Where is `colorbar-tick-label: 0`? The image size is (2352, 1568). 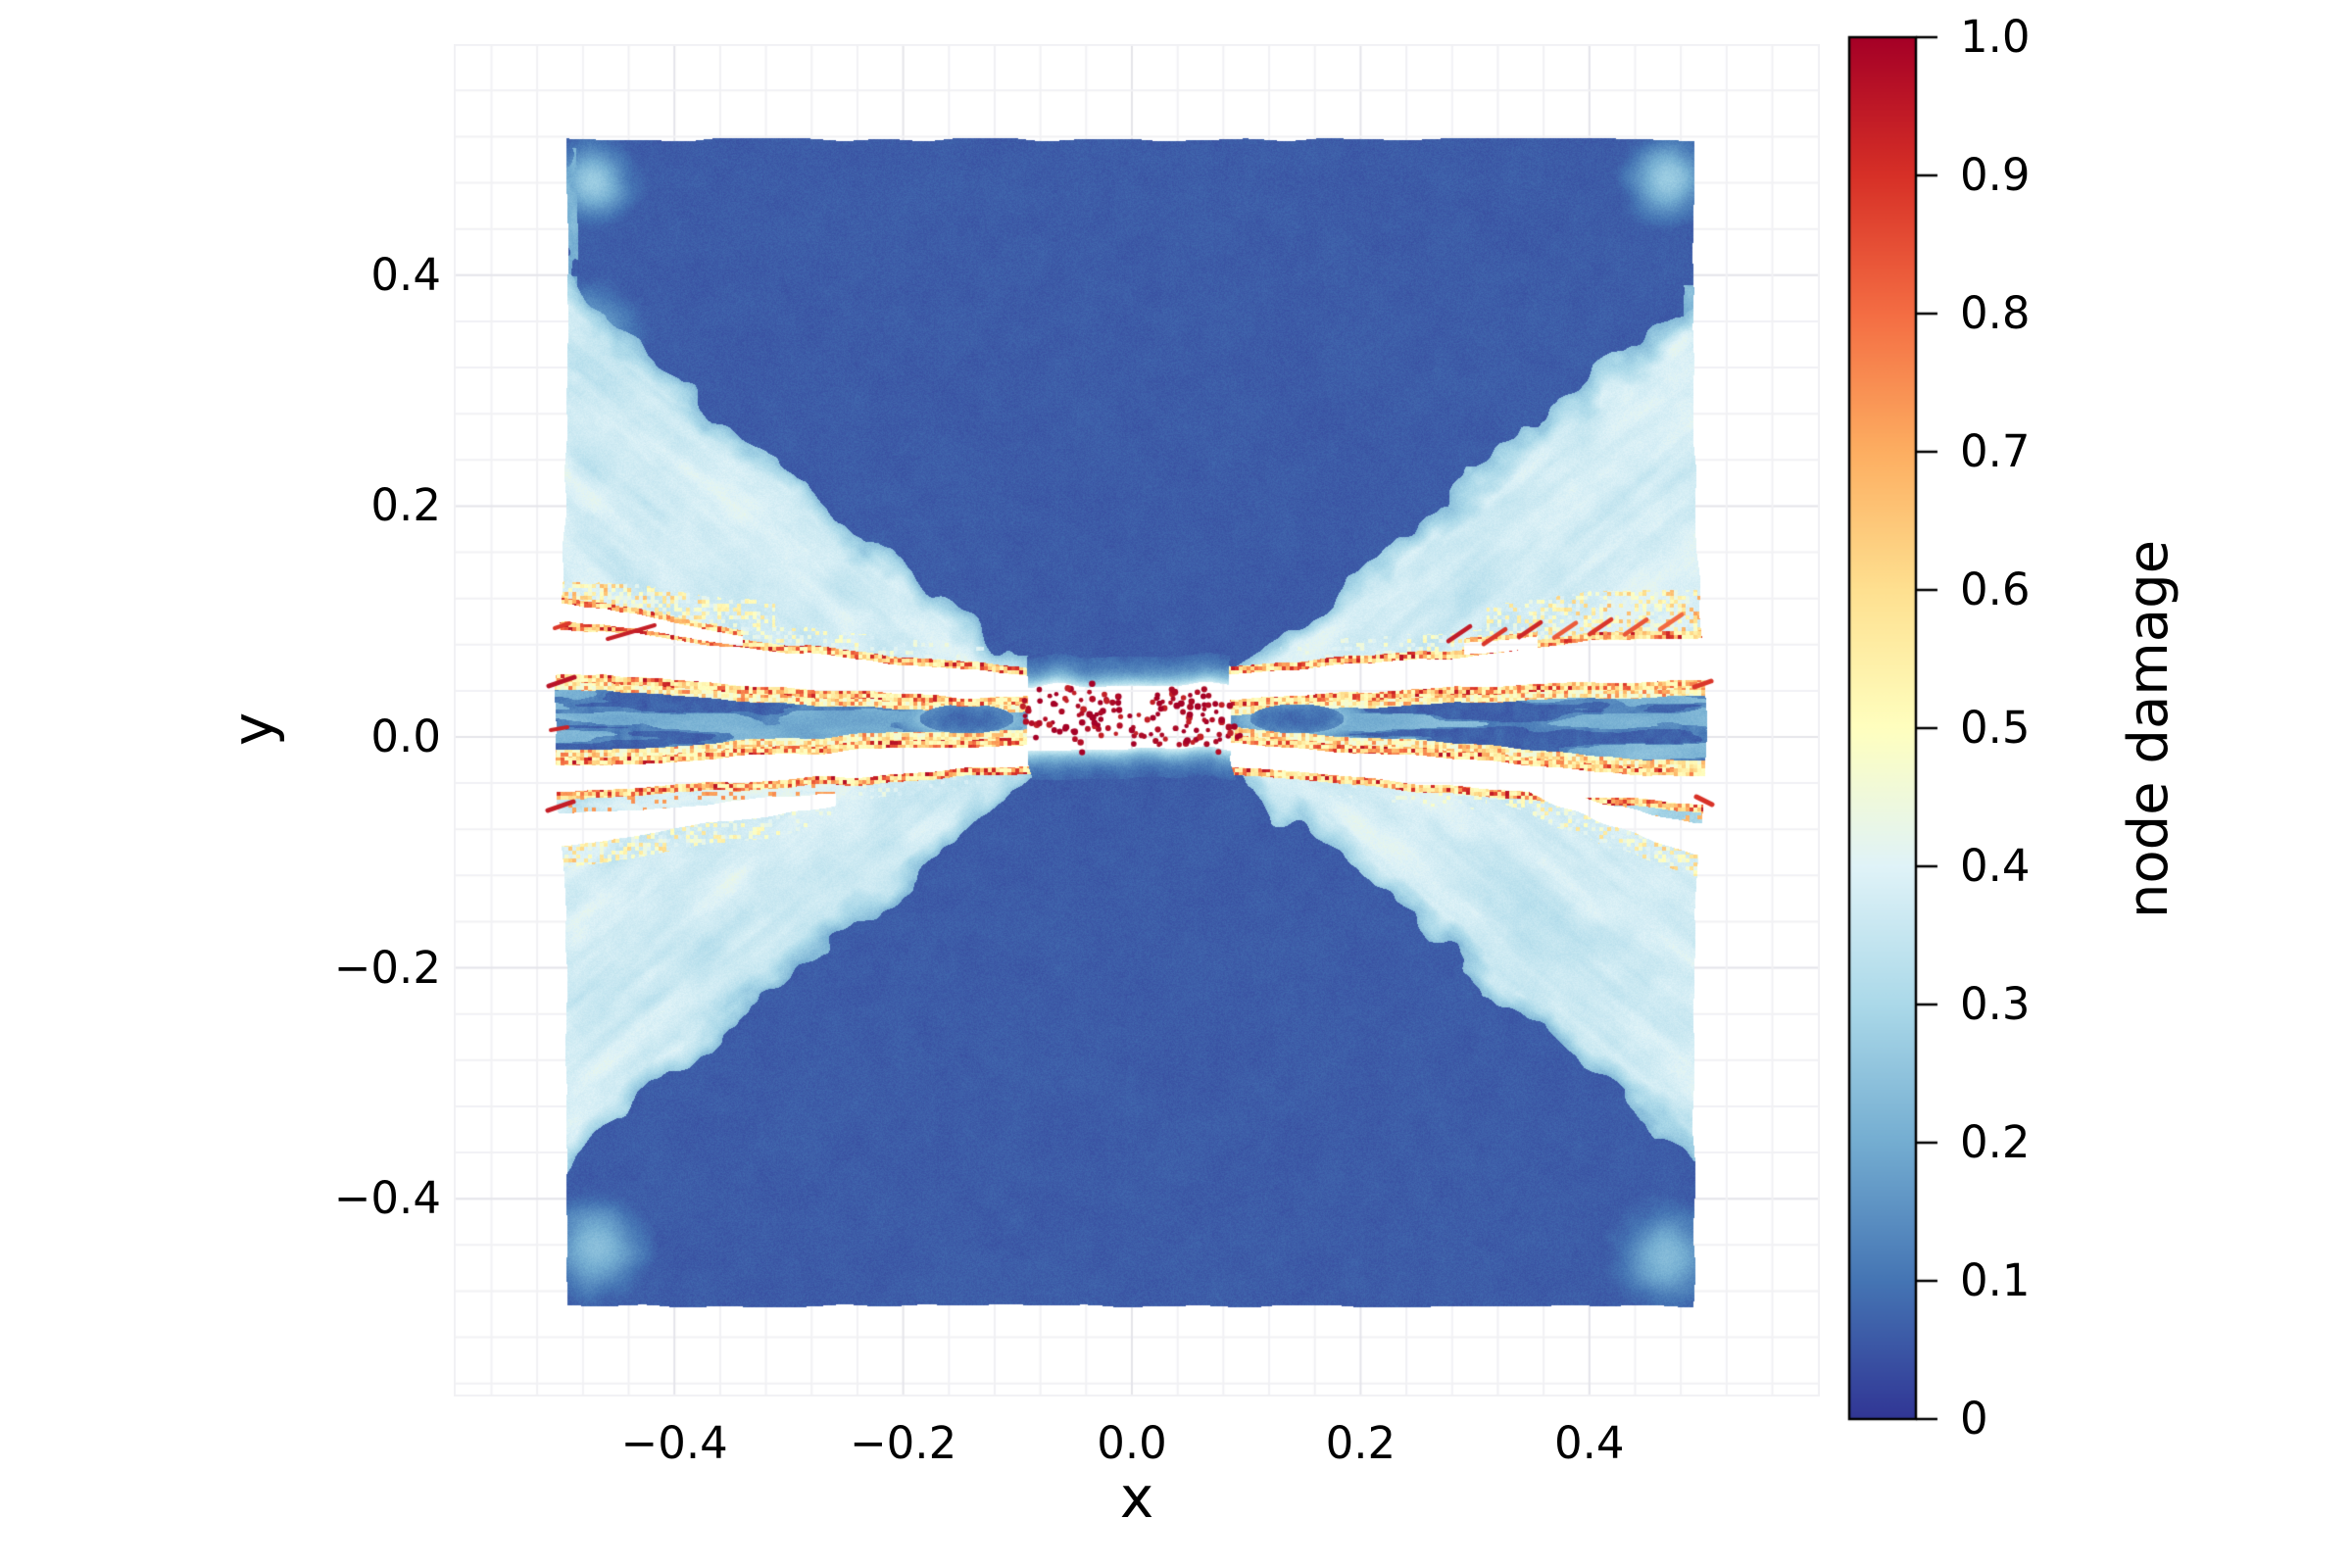
colorbar-tick-label: 0 is located at coordinates (1974, 1419).